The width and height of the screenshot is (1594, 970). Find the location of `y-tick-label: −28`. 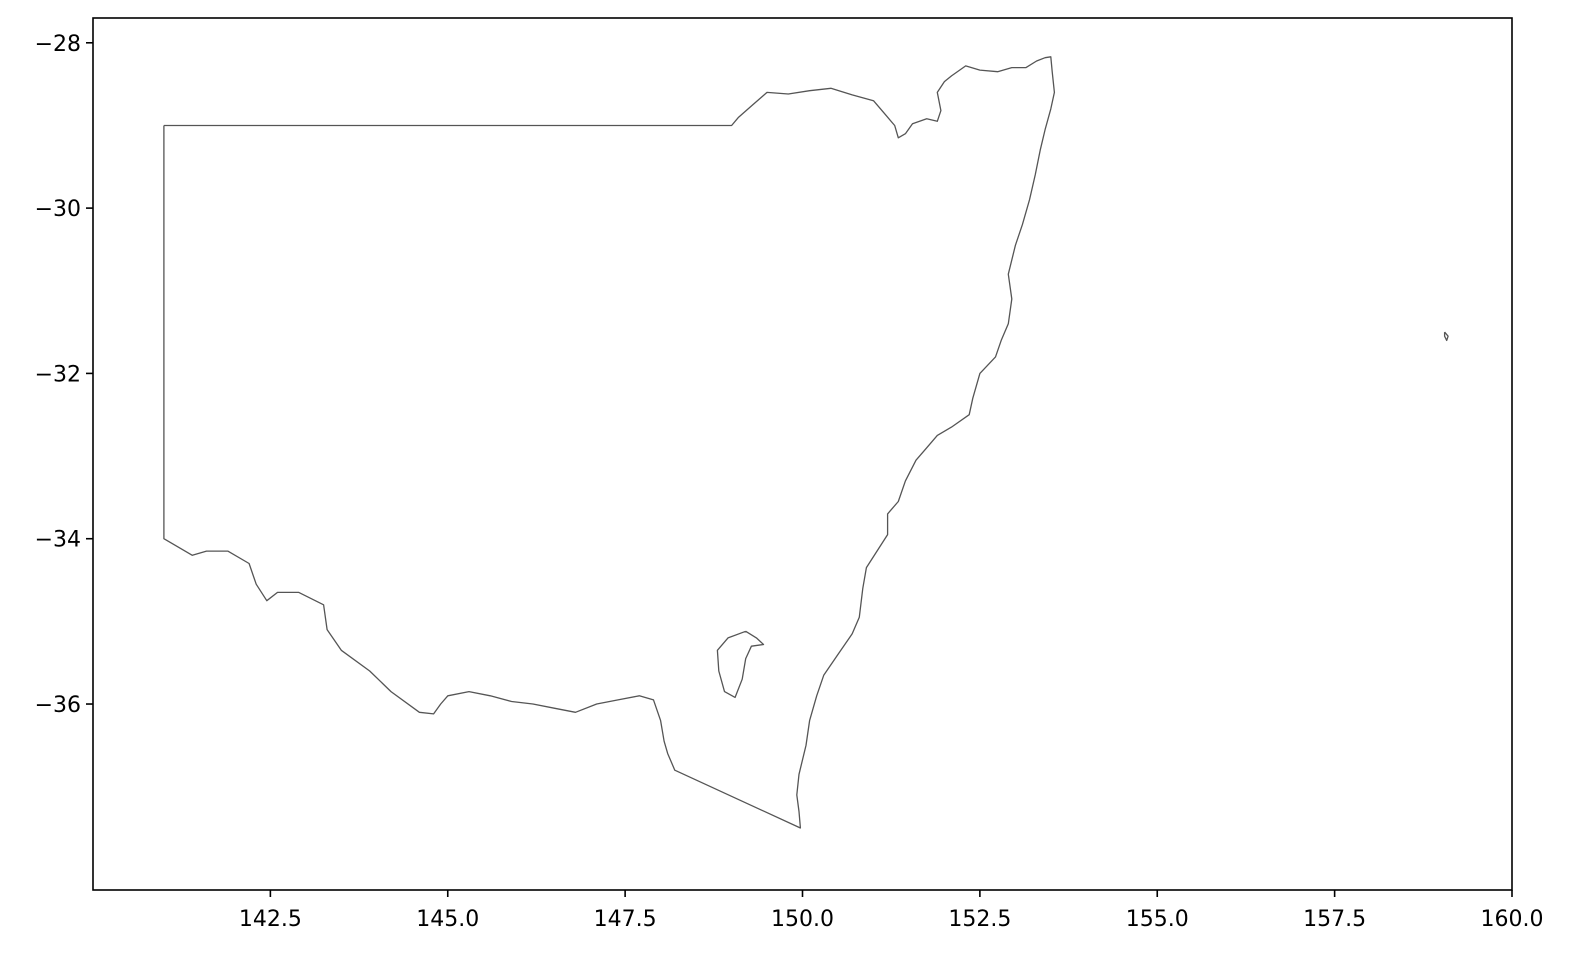

y-tick-label: −28 is located at coordinates (58, 44).